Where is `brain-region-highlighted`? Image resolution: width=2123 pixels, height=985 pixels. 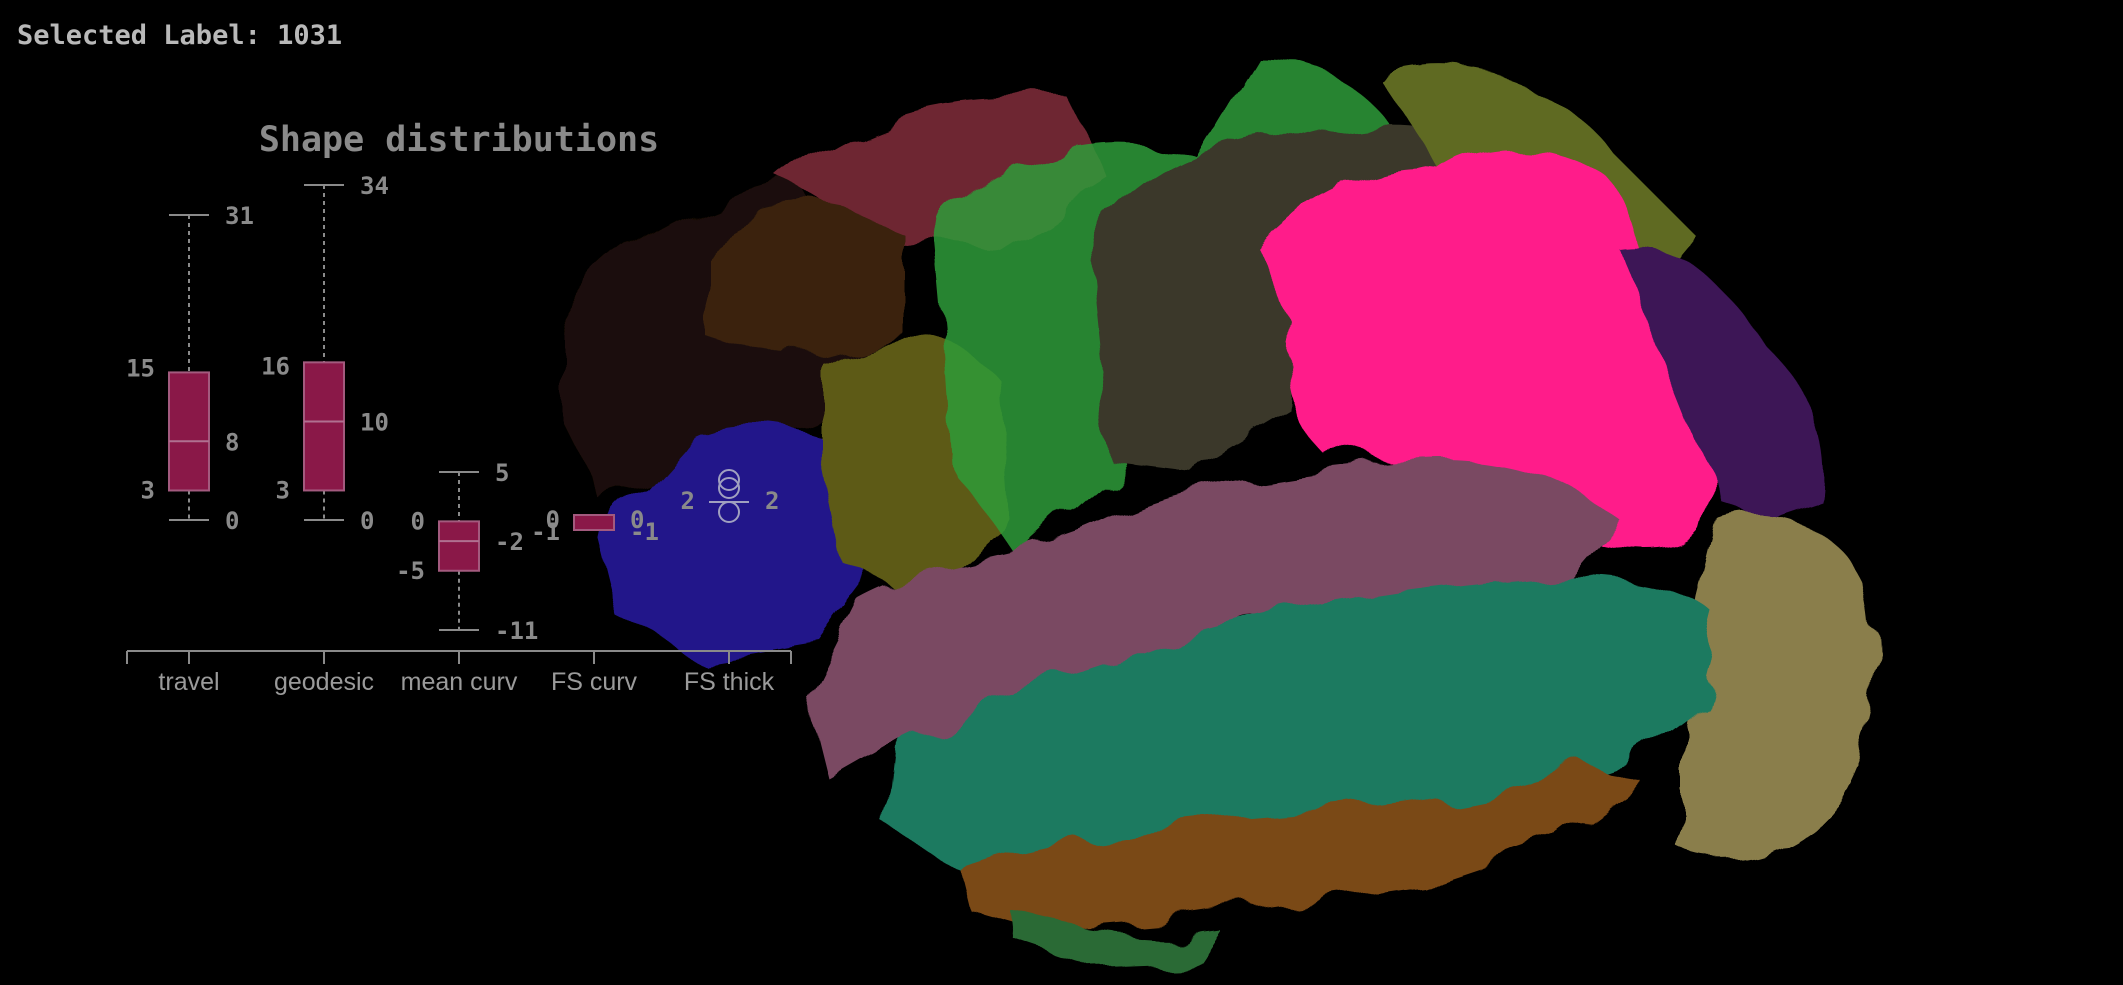 brain-region-highlighted is located at coordinates (1484, 349).